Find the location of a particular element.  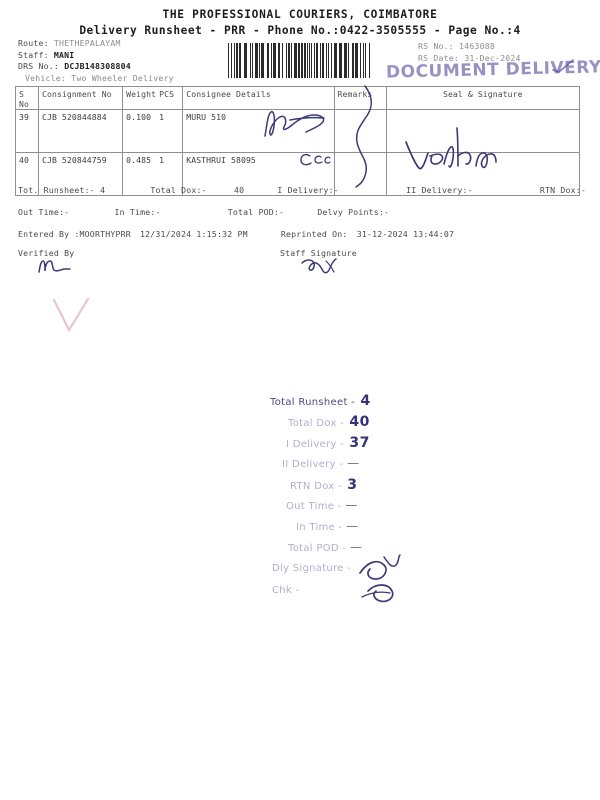

tot-runsheet-value: 4 is located at coordinates (103, 190).